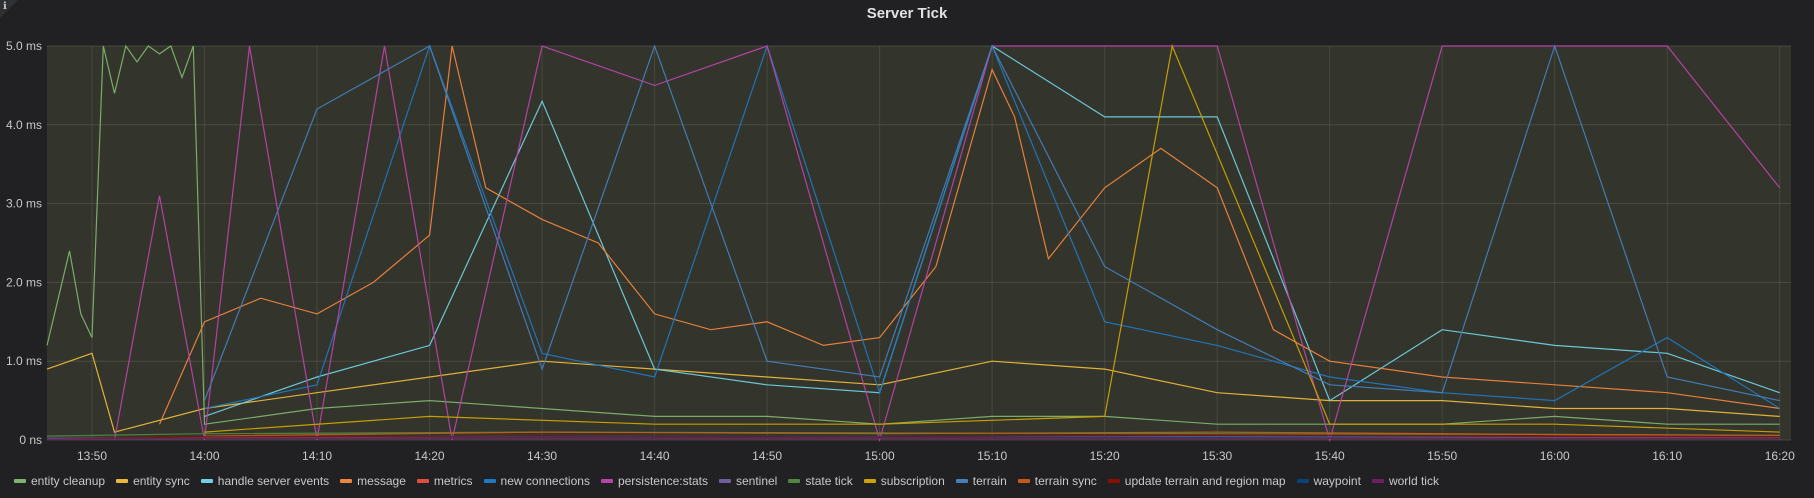 The image size is (1814, 498). I want to click on legend-label: waypoint, so click(1337, 481).